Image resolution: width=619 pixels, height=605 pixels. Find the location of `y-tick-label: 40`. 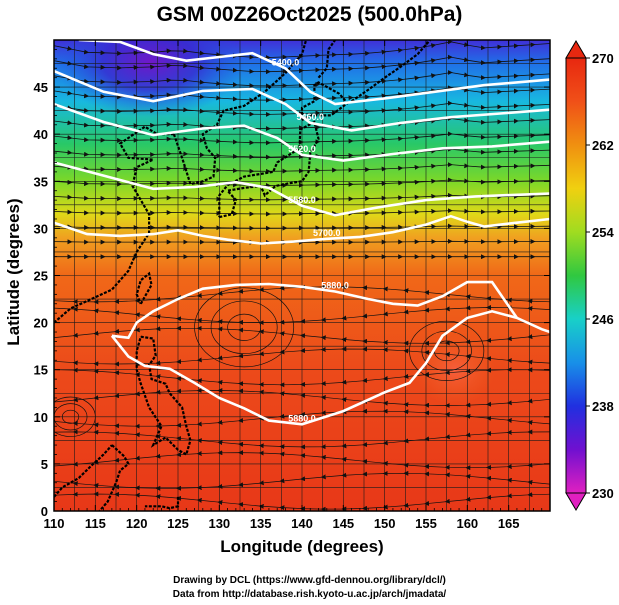

y-tick-label: 40 is located at coordinates (41, 134).